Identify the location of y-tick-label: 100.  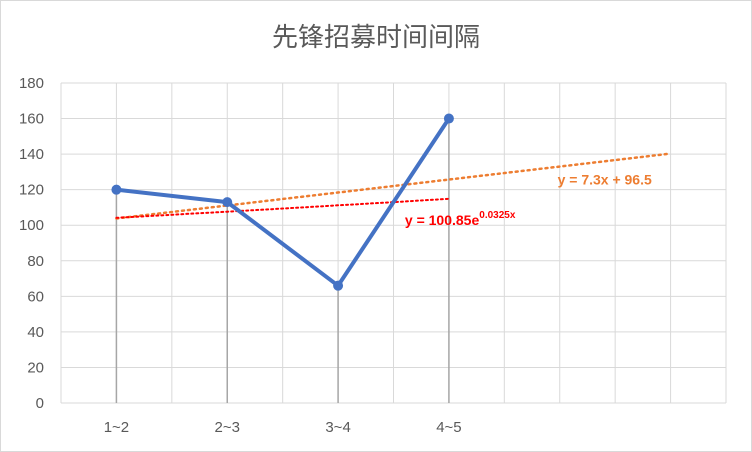
(31, 225).